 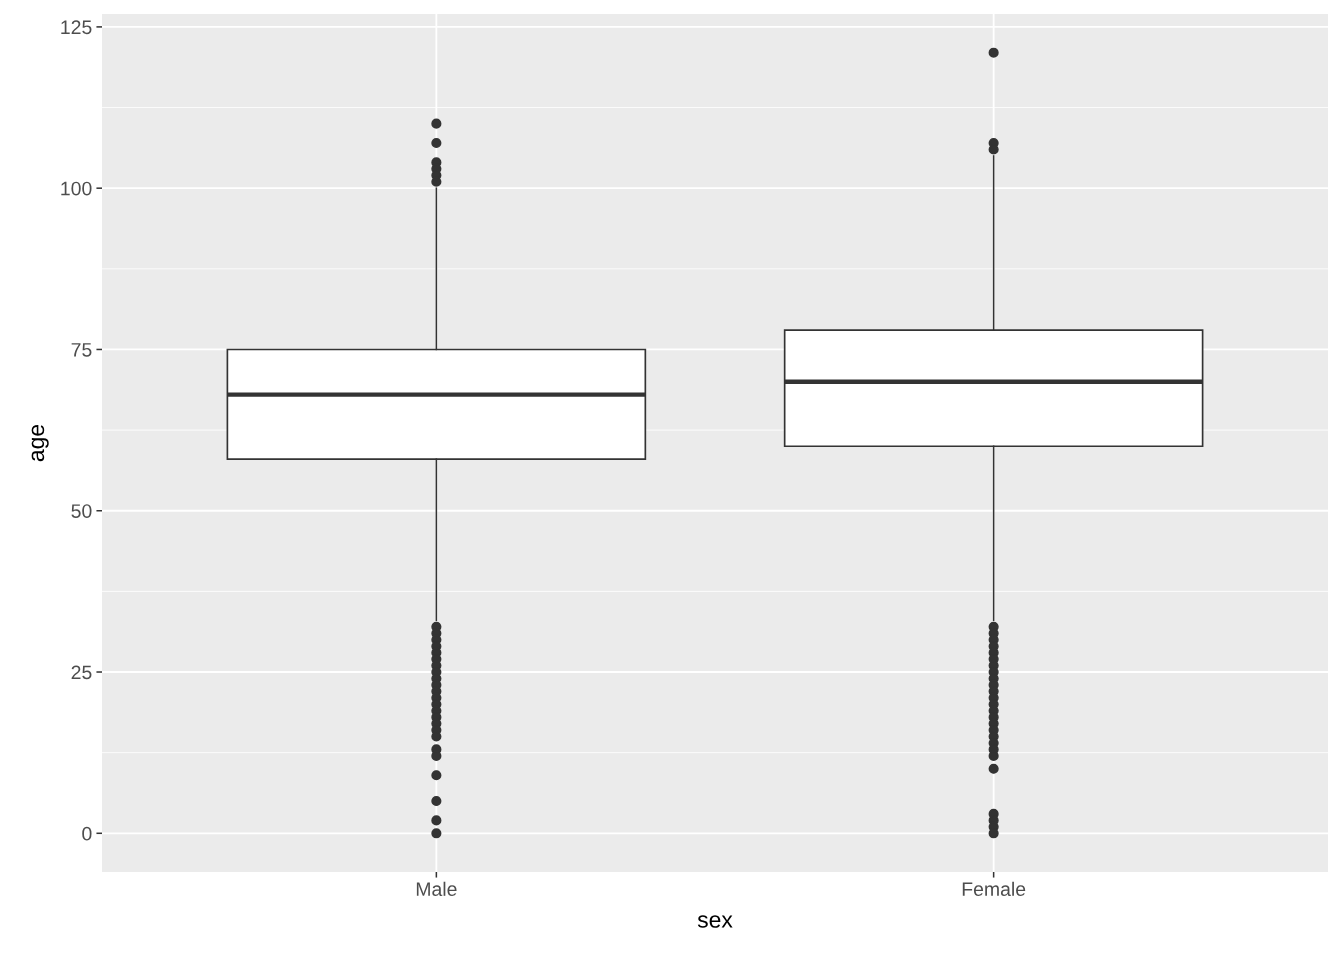 I want to click on x-tick-label: Male, so click(x=436, y=888).